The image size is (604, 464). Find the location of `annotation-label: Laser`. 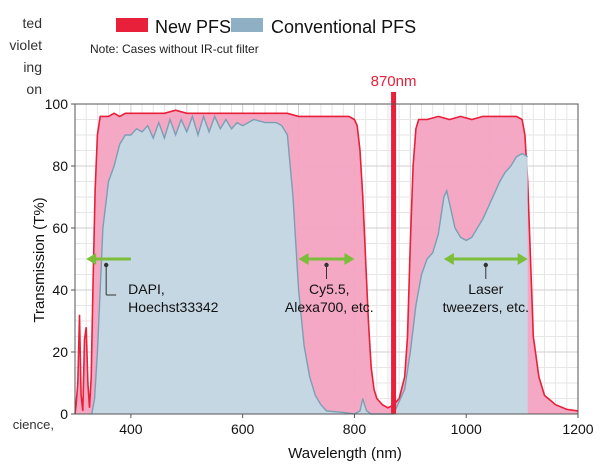

annotation-label: Laser is located at coordinates (485, 289).